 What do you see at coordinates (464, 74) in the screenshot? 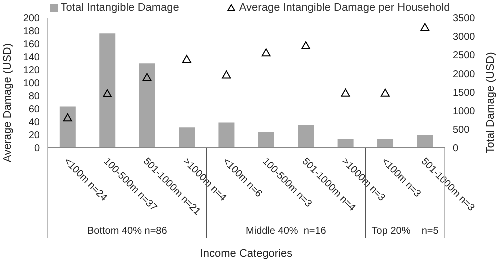
I see `y2-tick-label: 2000` at bounding box center [464, 74].